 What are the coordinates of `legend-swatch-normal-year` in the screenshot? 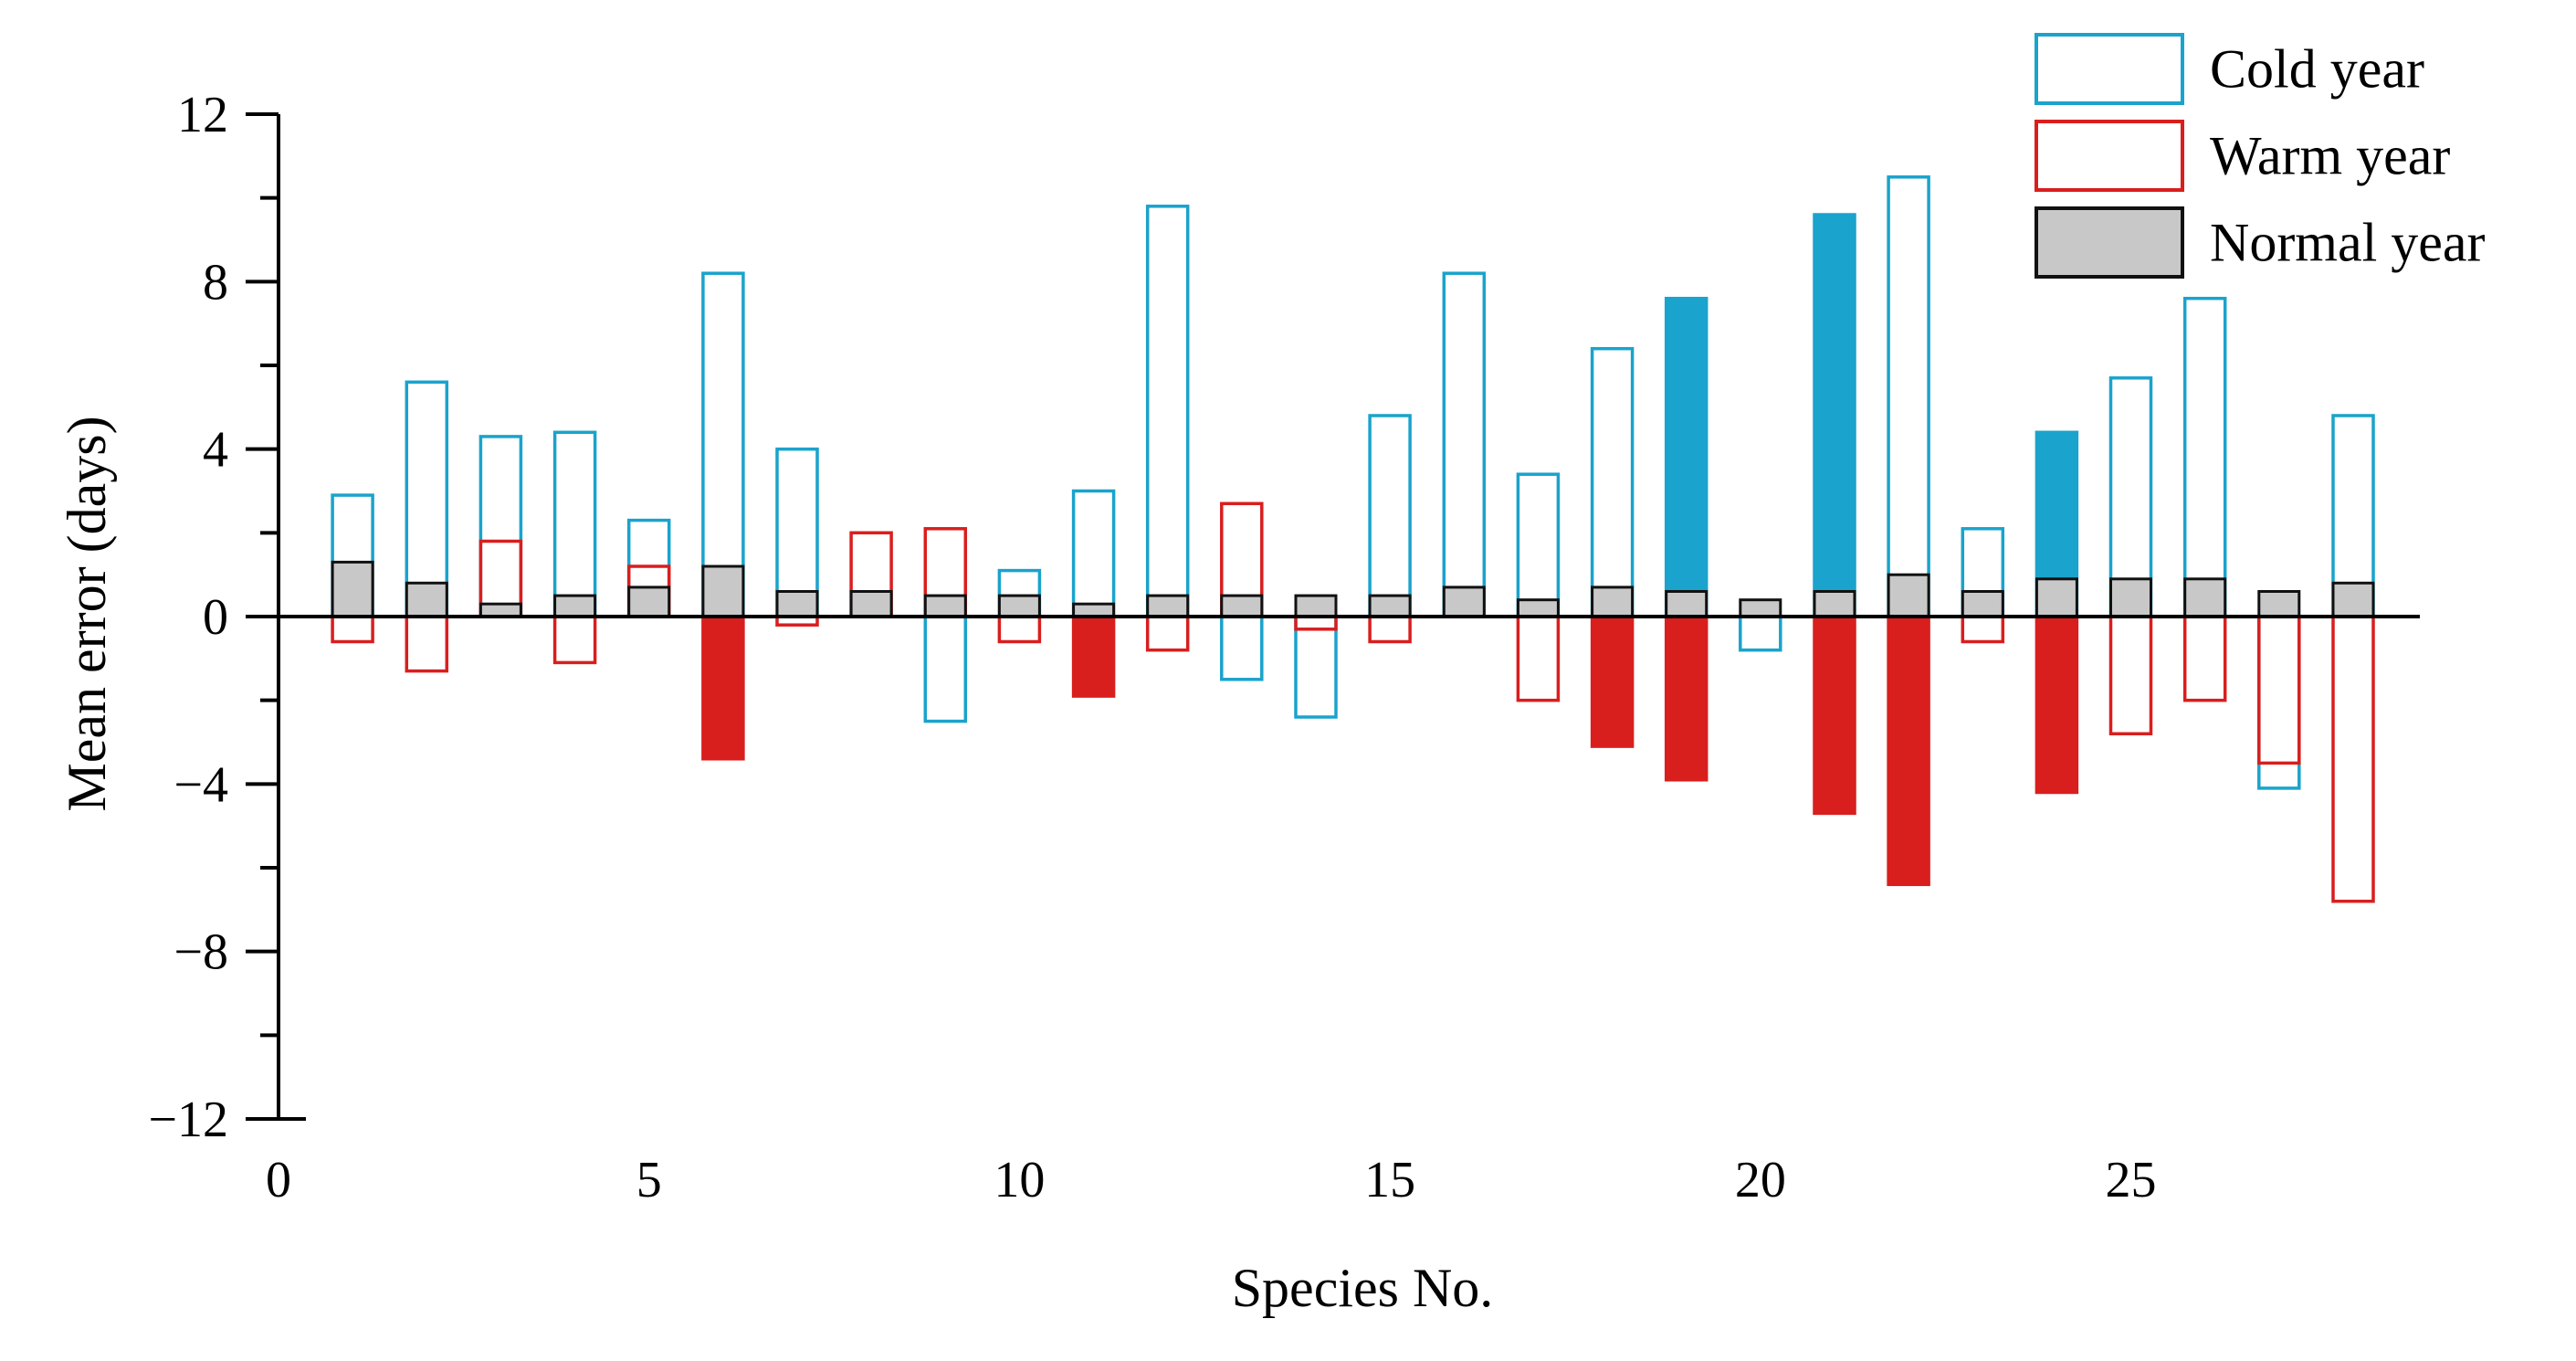 It's located at (2109, 243).